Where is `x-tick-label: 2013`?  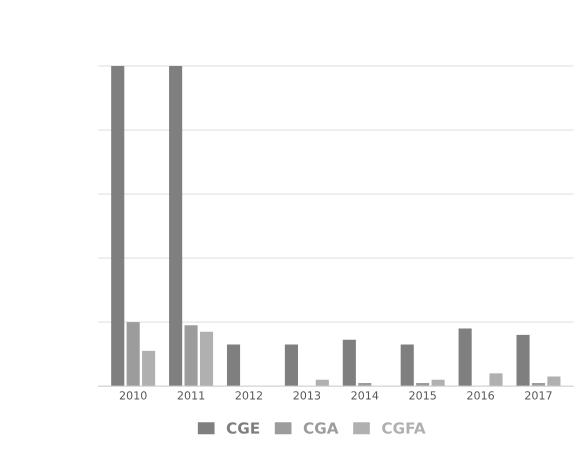 x-tick-label: 2013 is located at coordinates (307, 395).